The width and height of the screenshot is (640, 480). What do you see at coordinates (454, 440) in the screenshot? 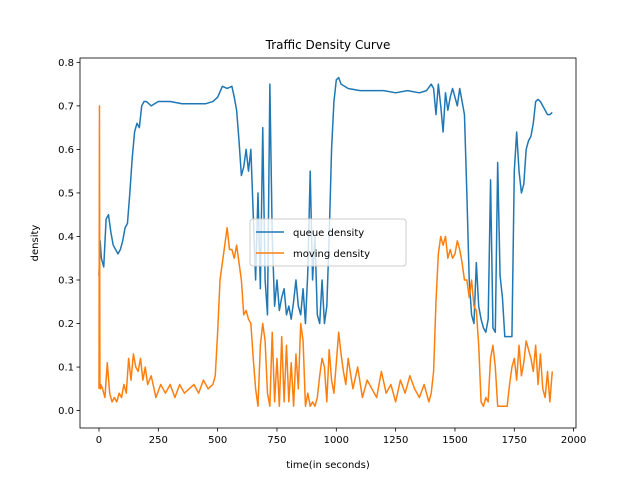
I see `x-tick-label: 1500` at bounding box center [454, 440].